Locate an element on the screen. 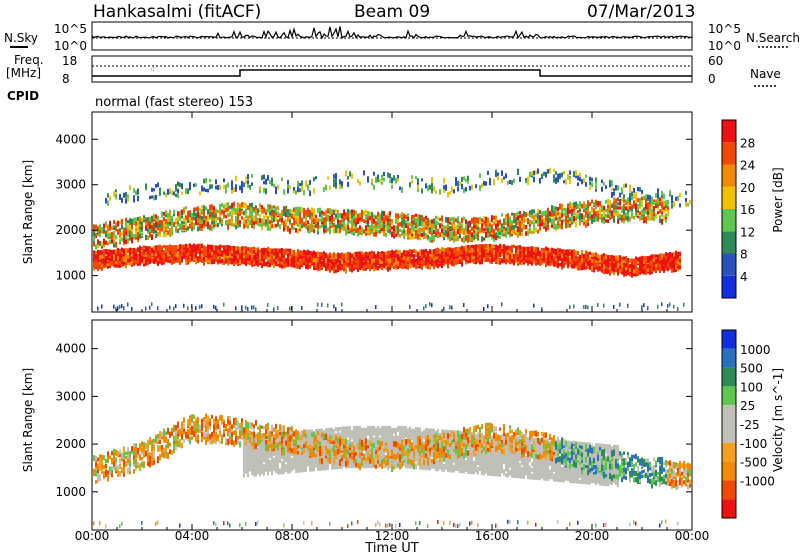  power-ylabel: Slant Range [km] is located at coordinates (28, 212).